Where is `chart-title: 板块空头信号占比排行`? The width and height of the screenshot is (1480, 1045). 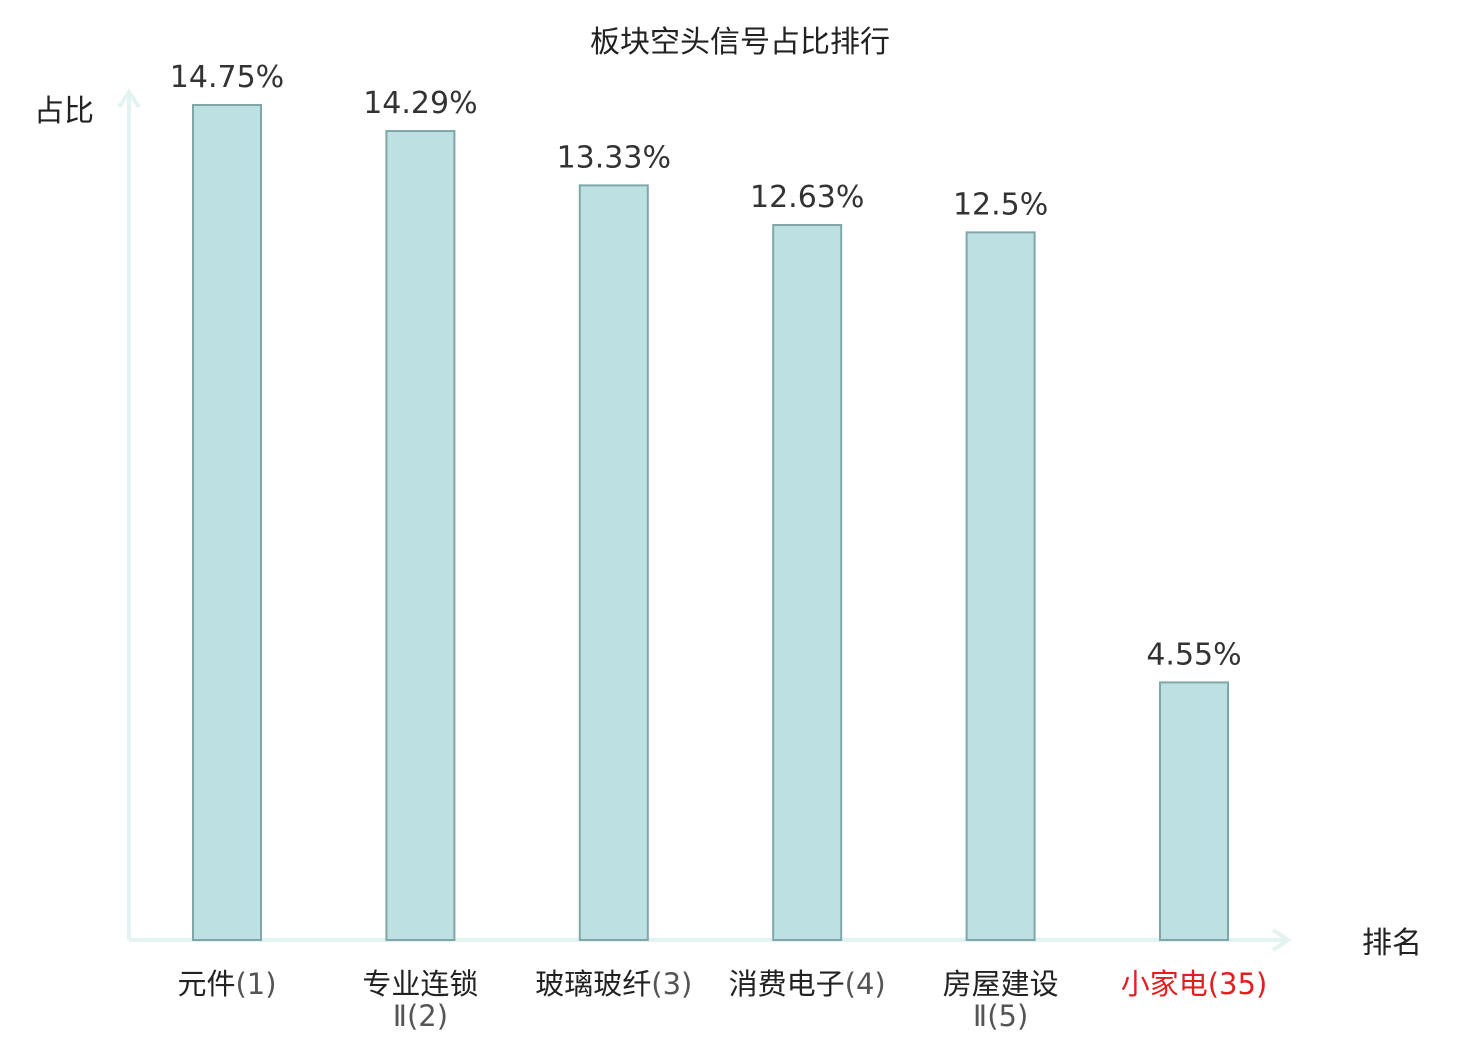 chart-title: 板块空头信号占比排行 is located at coordinates (740, 42).